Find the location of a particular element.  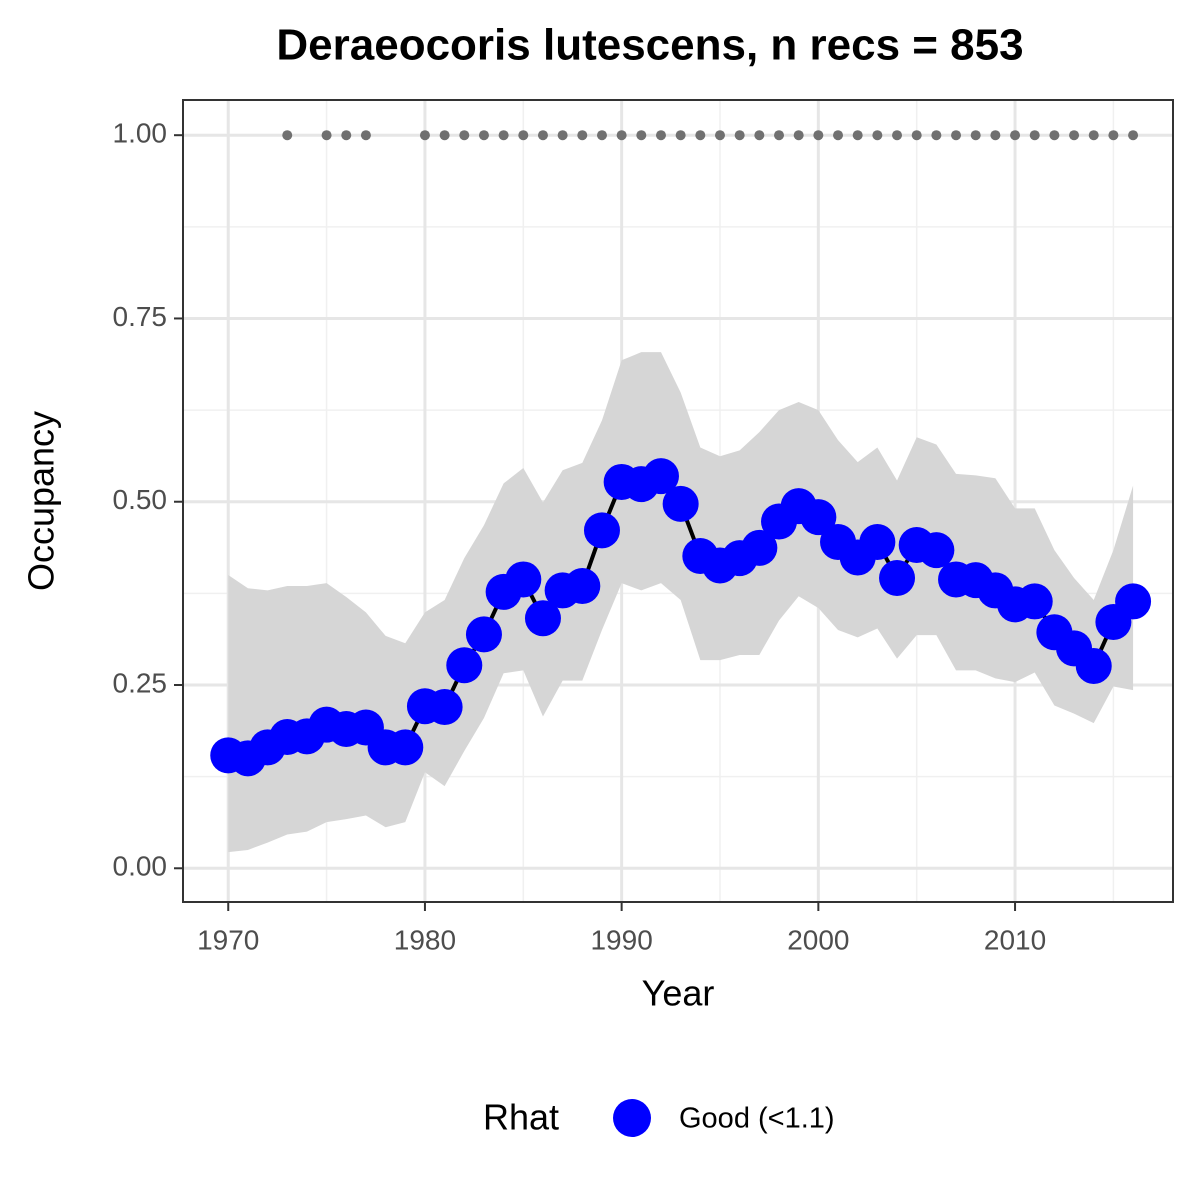

x-tick-label: 1980 is located at coordinates (425, 939).